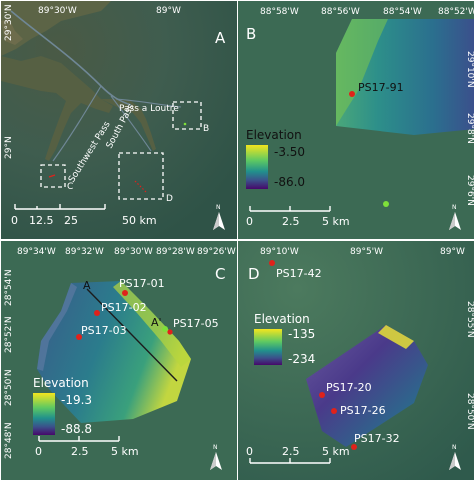  What do you see at coordinates (340, 12) in the screenshot?
I see `longitude-tick: 88°56'W` at bounding box center [340, 12].